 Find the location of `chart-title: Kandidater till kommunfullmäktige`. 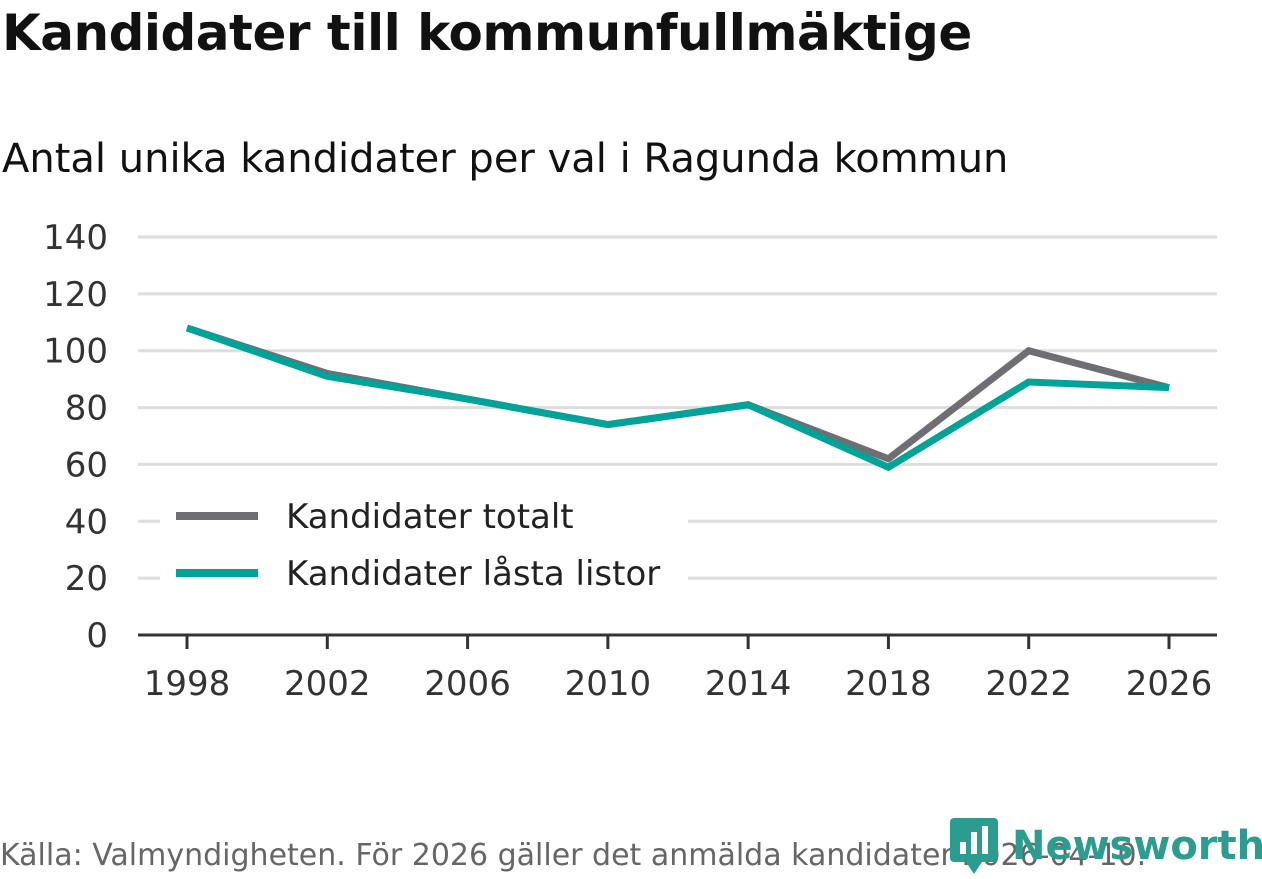

chart-title: Kandidater till kommunfullmäktige is located at coordinates (487, 33).